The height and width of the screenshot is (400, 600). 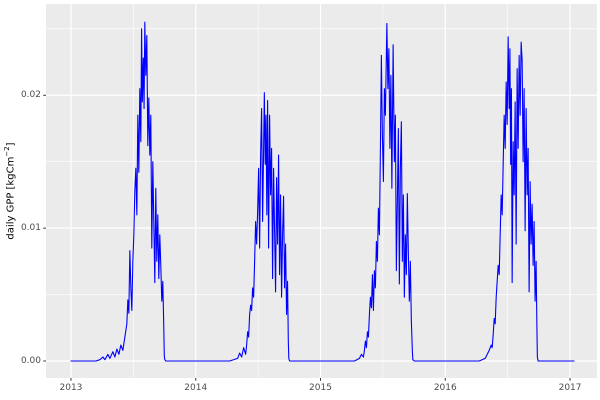 I want to click on x-tick-label: 2017, so click(x=570, y=388).